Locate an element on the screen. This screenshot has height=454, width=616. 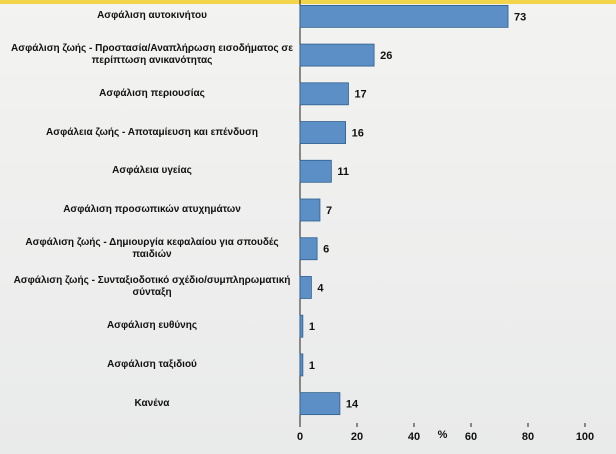
y-tick-label: Ασφάλιση ταξιδιού is located at coordinates (152, 364).